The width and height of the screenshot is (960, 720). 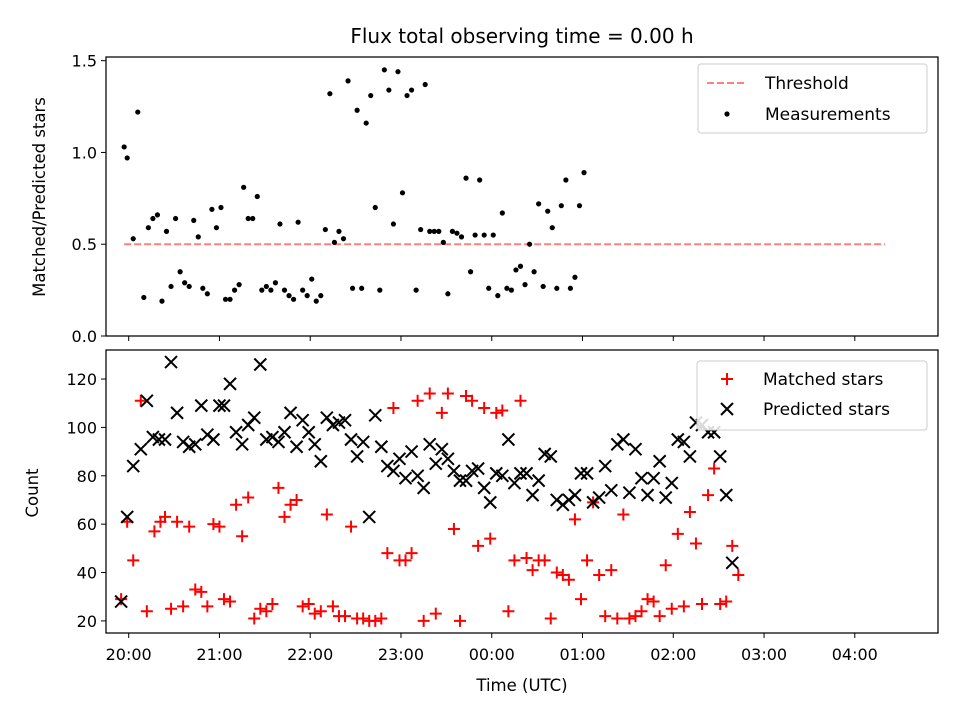 What do you see at coordinates (764, 654) in the screenshot?
I see `x-tick-label: 03:00` at bounding box center [764, 654].